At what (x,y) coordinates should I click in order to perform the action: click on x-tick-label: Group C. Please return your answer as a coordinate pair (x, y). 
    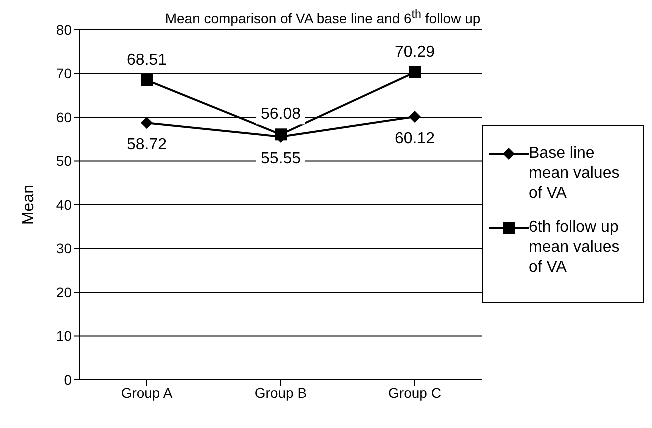
    Looking at the image, I should click on (415, 392).